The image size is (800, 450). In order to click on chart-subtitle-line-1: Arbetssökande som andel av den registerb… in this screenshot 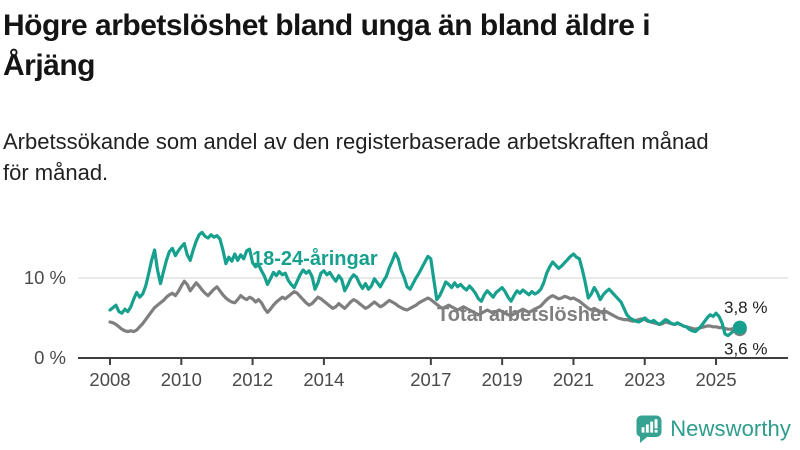, I will do `click(356, 141)`.